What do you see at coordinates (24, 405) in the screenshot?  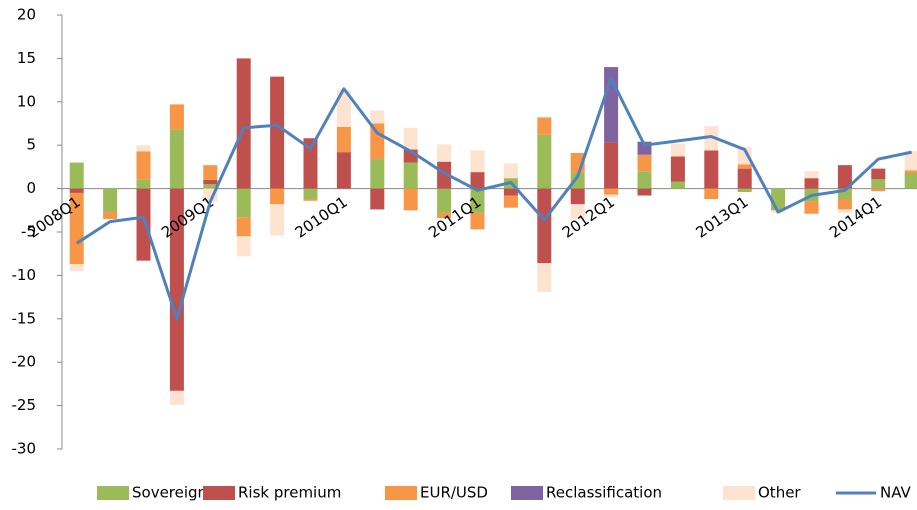 I see `y-tick-label: -25` at bounding box center [24, 405].